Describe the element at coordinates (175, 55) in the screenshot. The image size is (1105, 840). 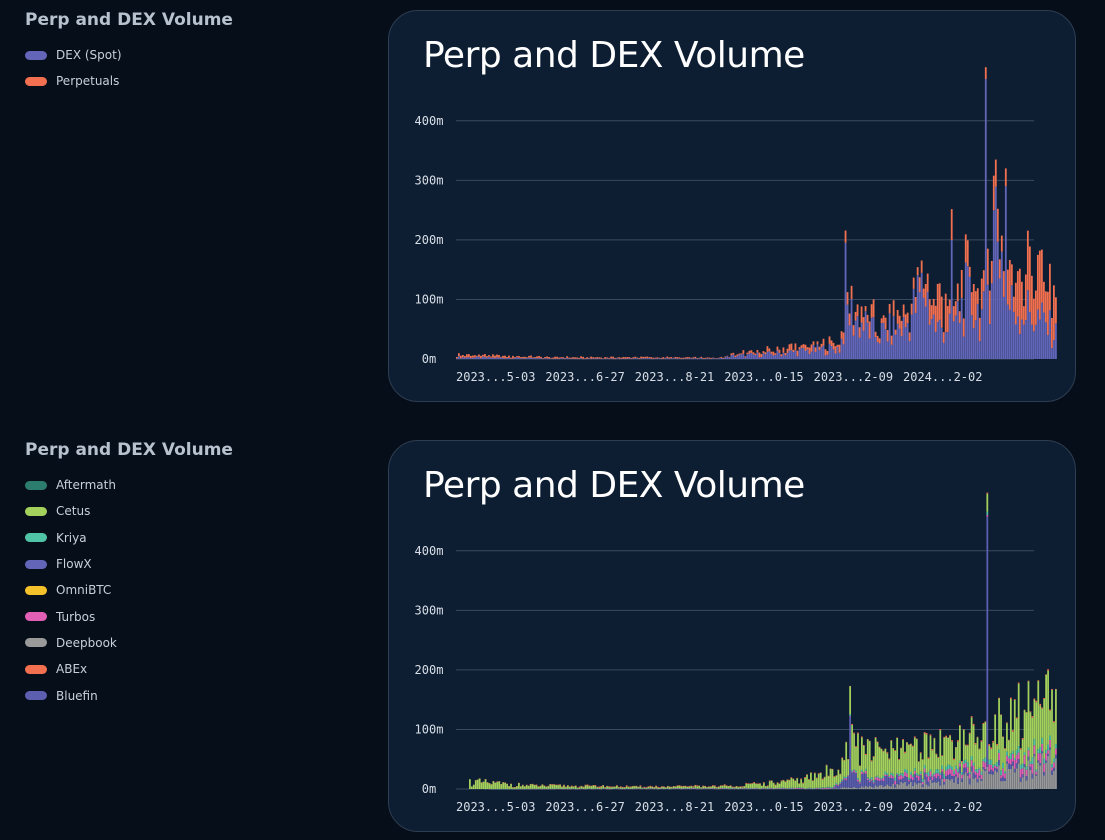
I see `legend-item-dex-spot: DEX (Spot)` at that location.